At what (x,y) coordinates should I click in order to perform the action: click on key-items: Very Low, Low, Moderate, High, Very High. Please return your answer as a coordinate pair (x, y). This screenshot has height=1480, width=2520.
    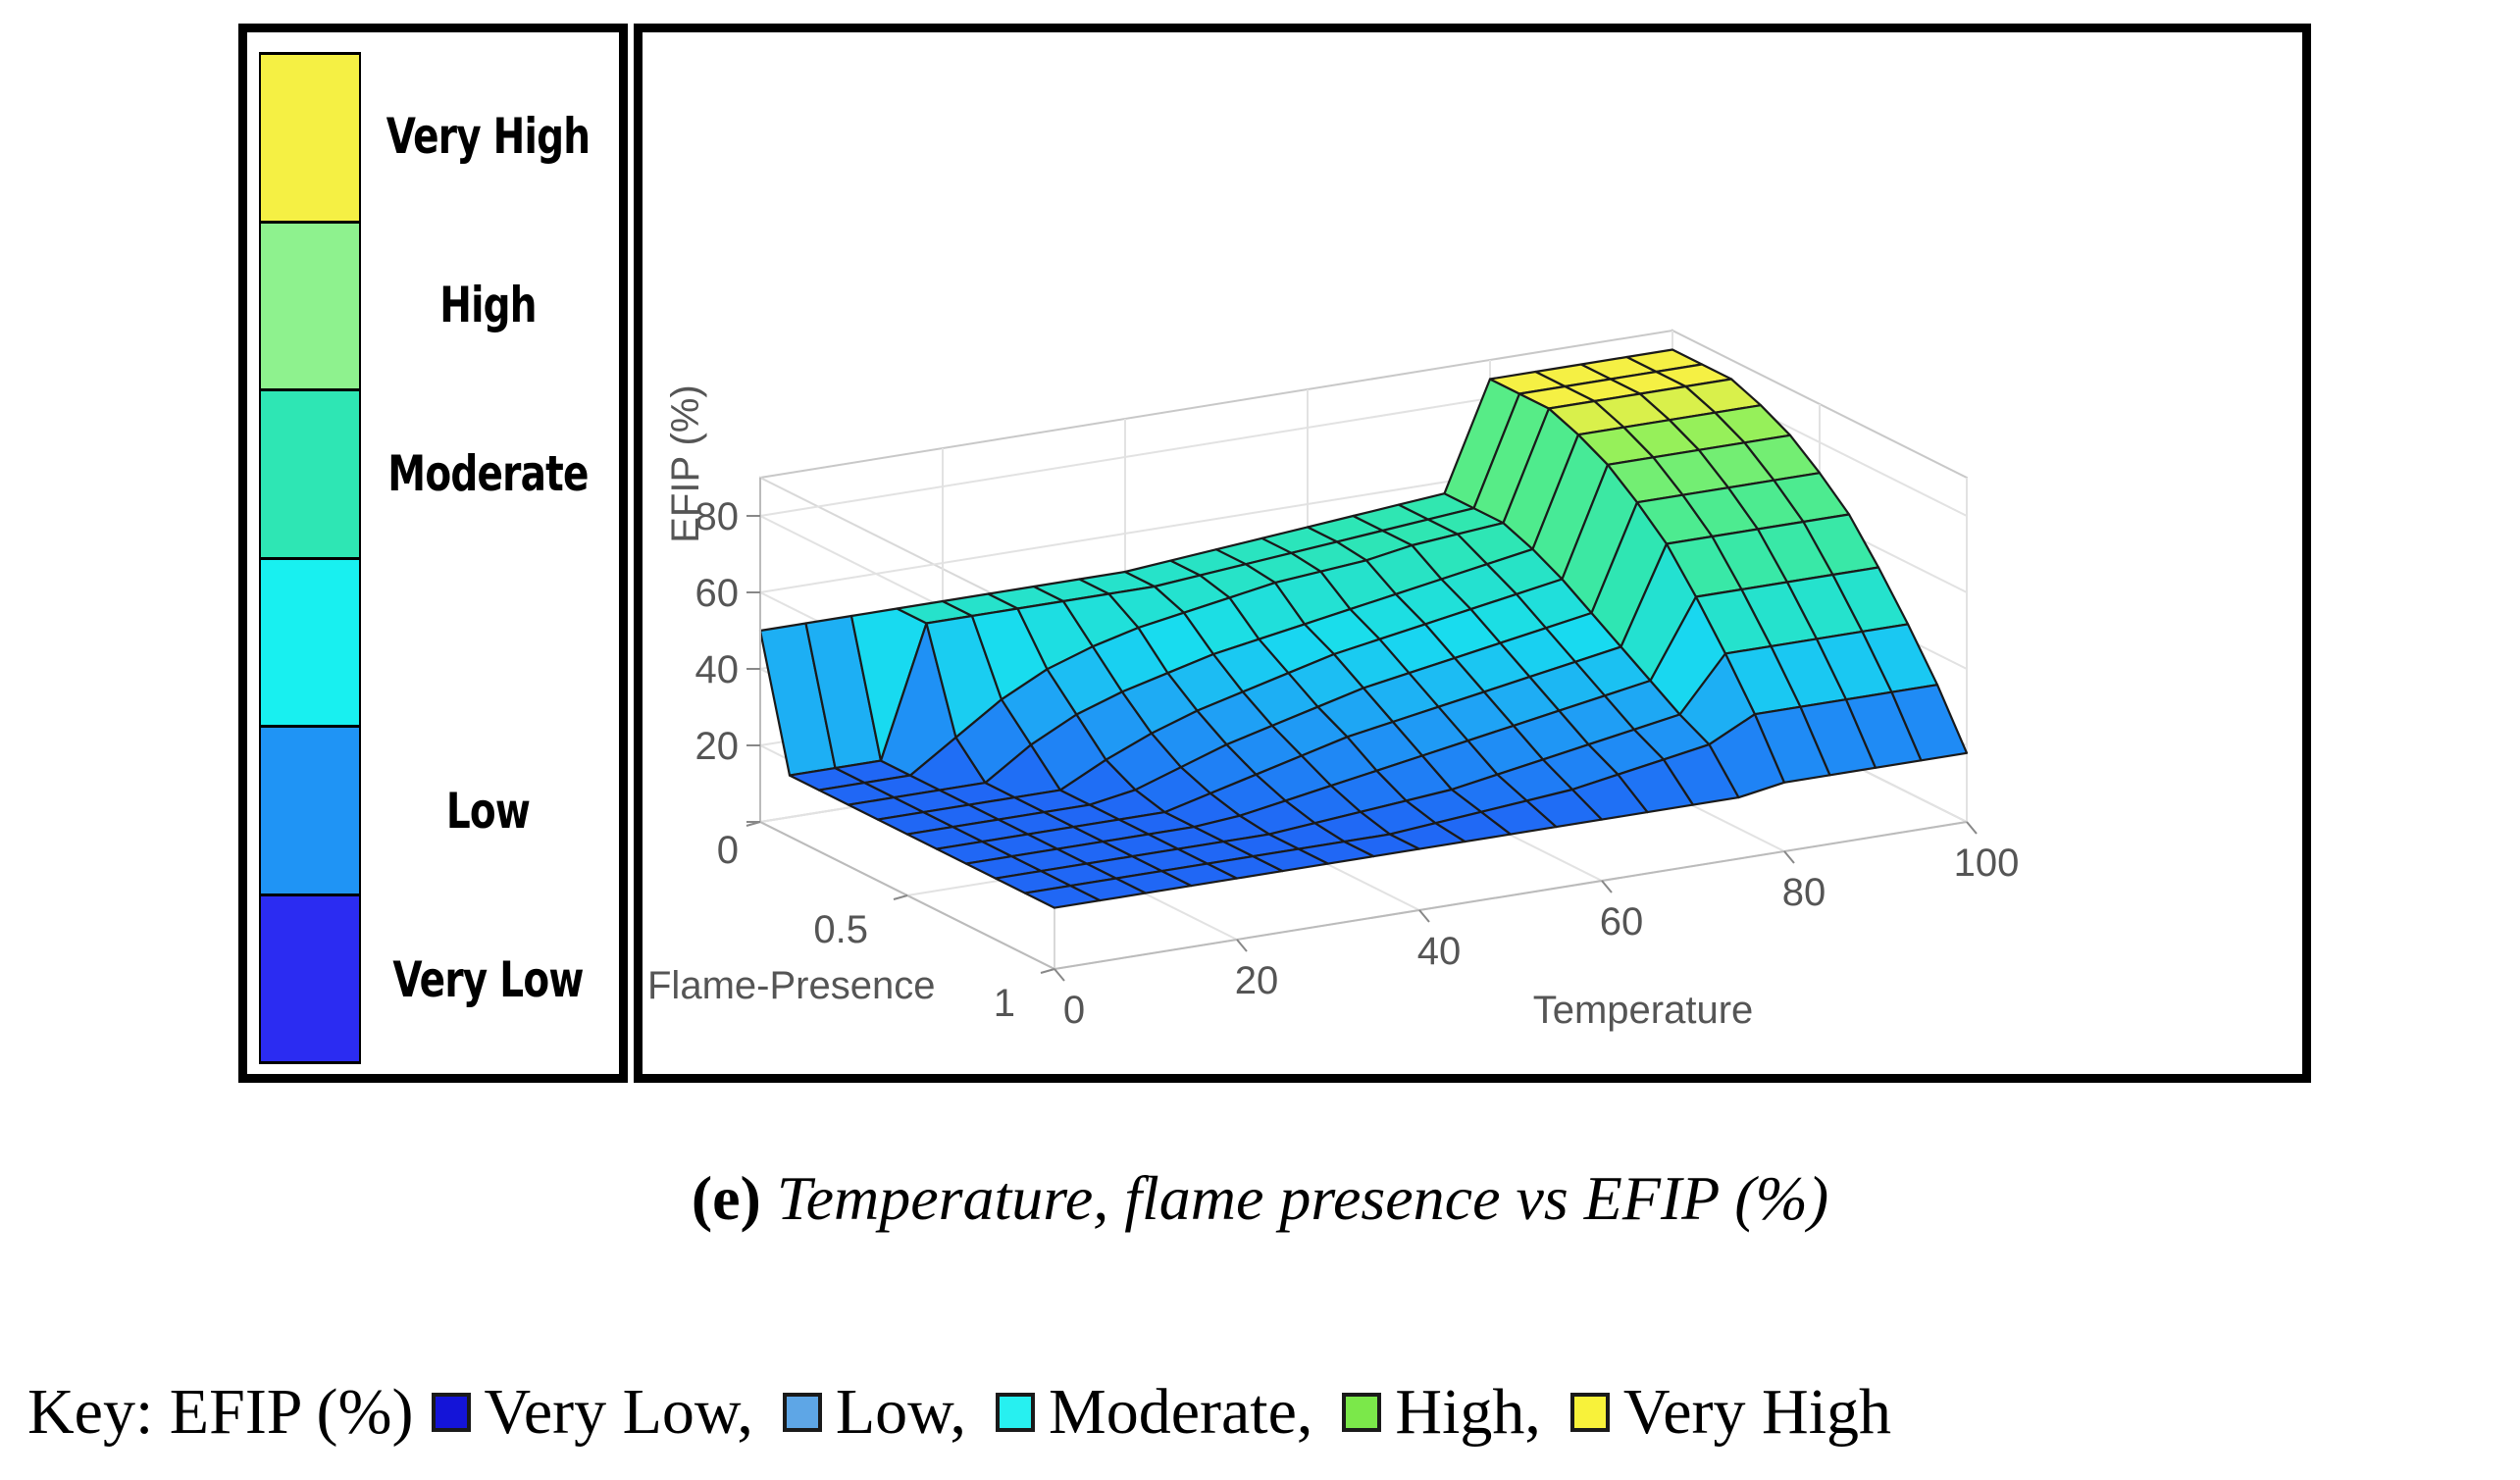
    Looking at the image, I should click on (1176, 1412).